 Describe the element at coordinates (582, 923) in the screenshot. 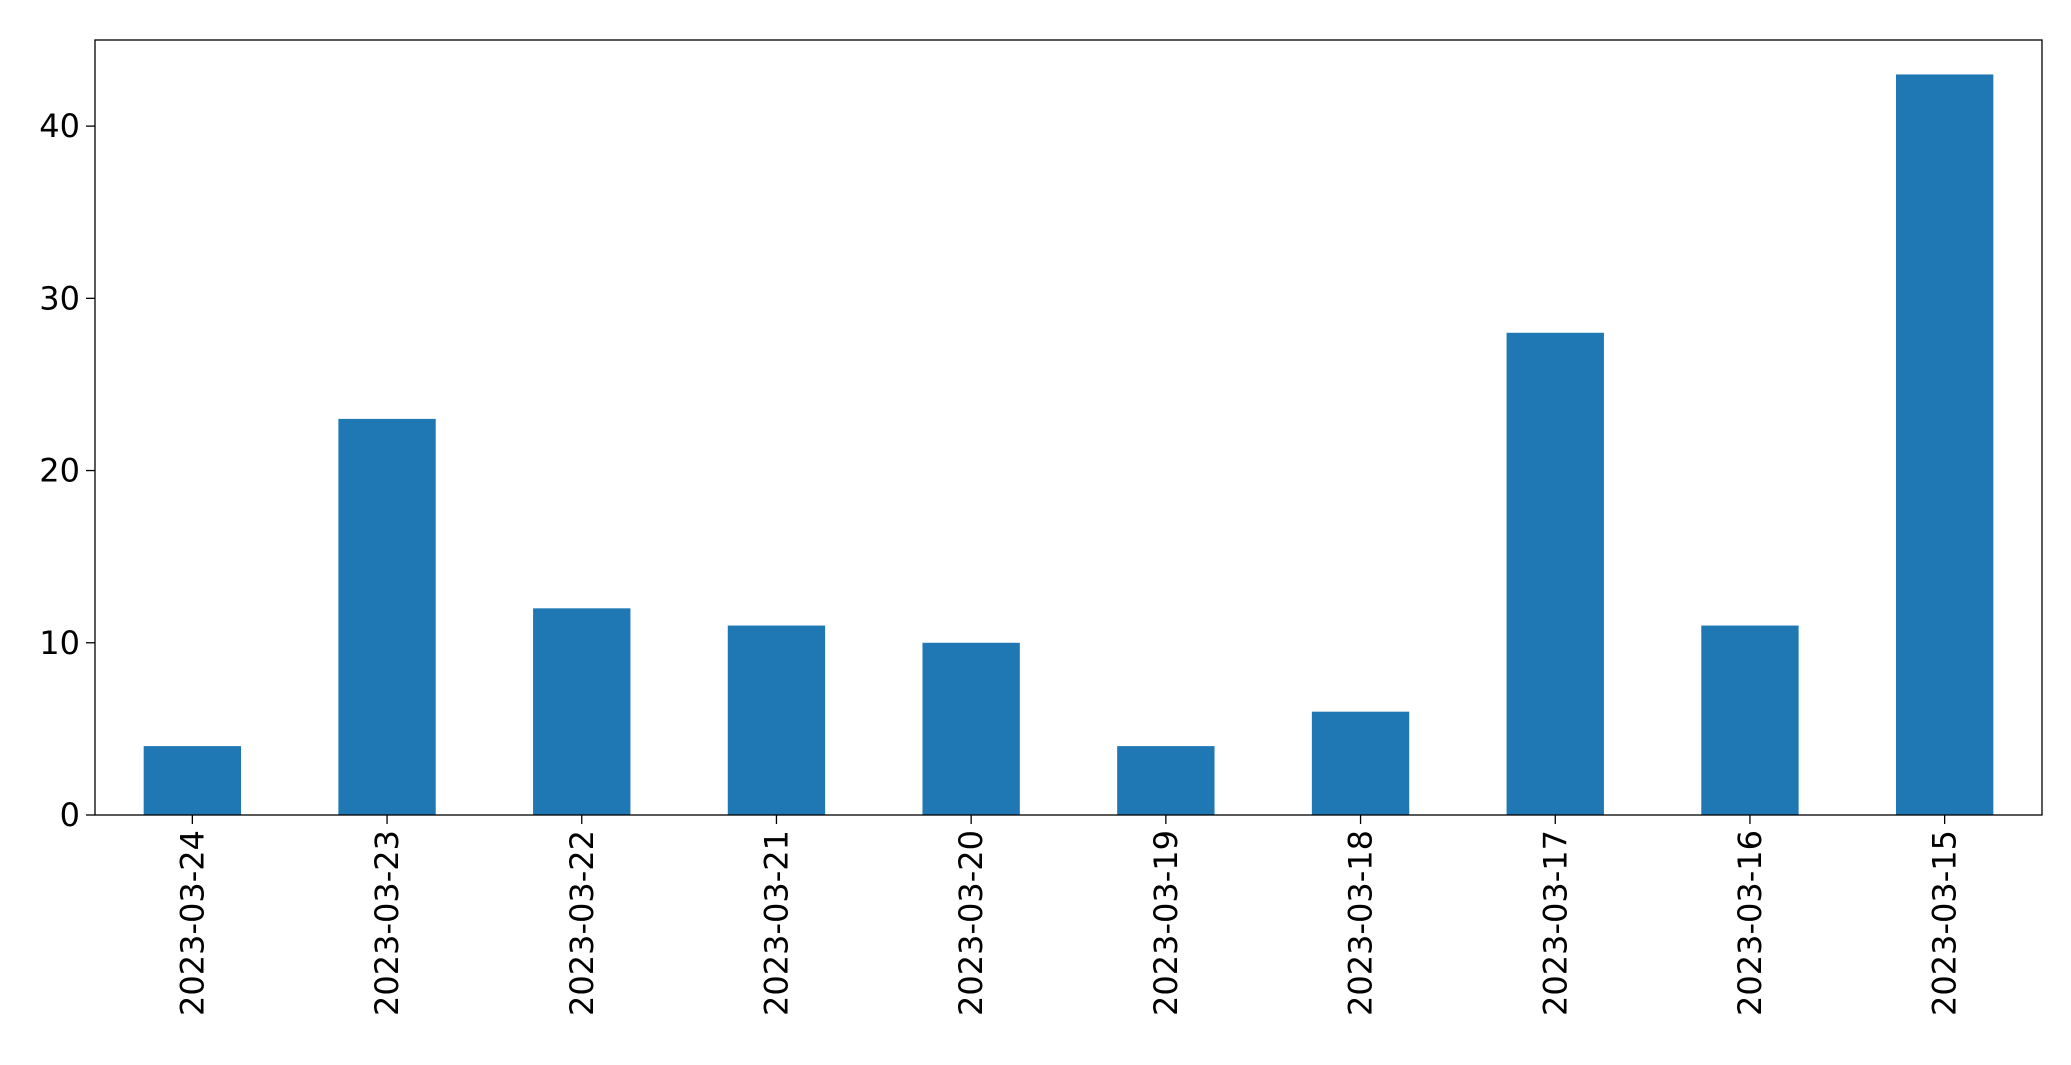

I see `x-tick-label: 2023-03-22` at that location.